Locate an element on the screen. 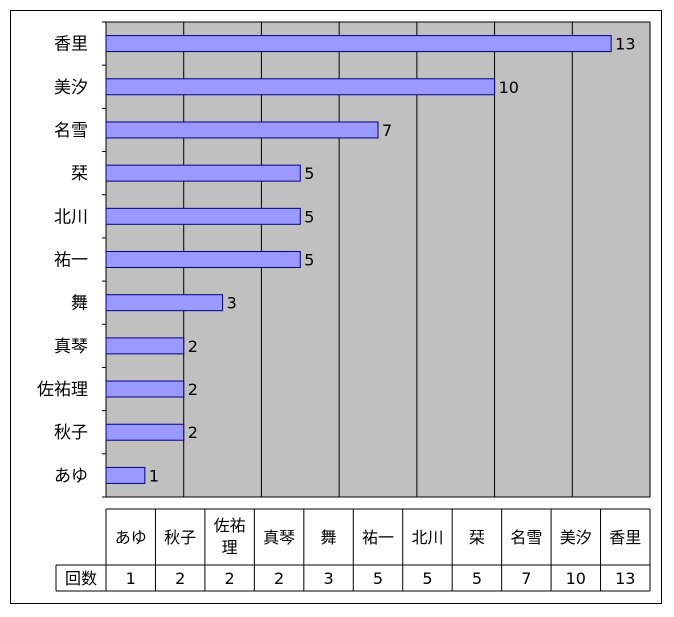 The image size is (674, 617). category-label: 真琴 is located at coordinates (71, 347).